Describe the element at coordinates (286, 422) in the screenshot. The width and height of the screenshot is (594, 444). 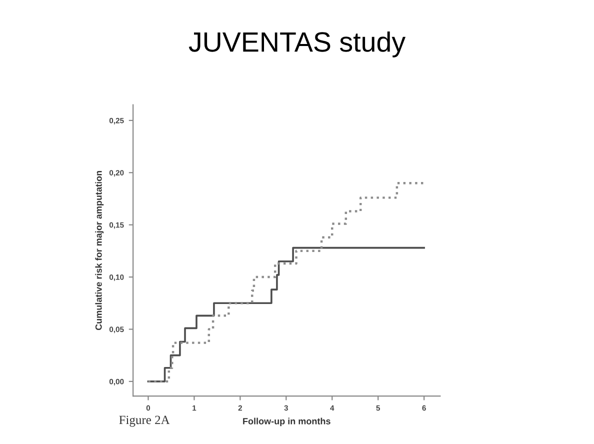
I see `x-axis-title: Follow-up in months` at that location.